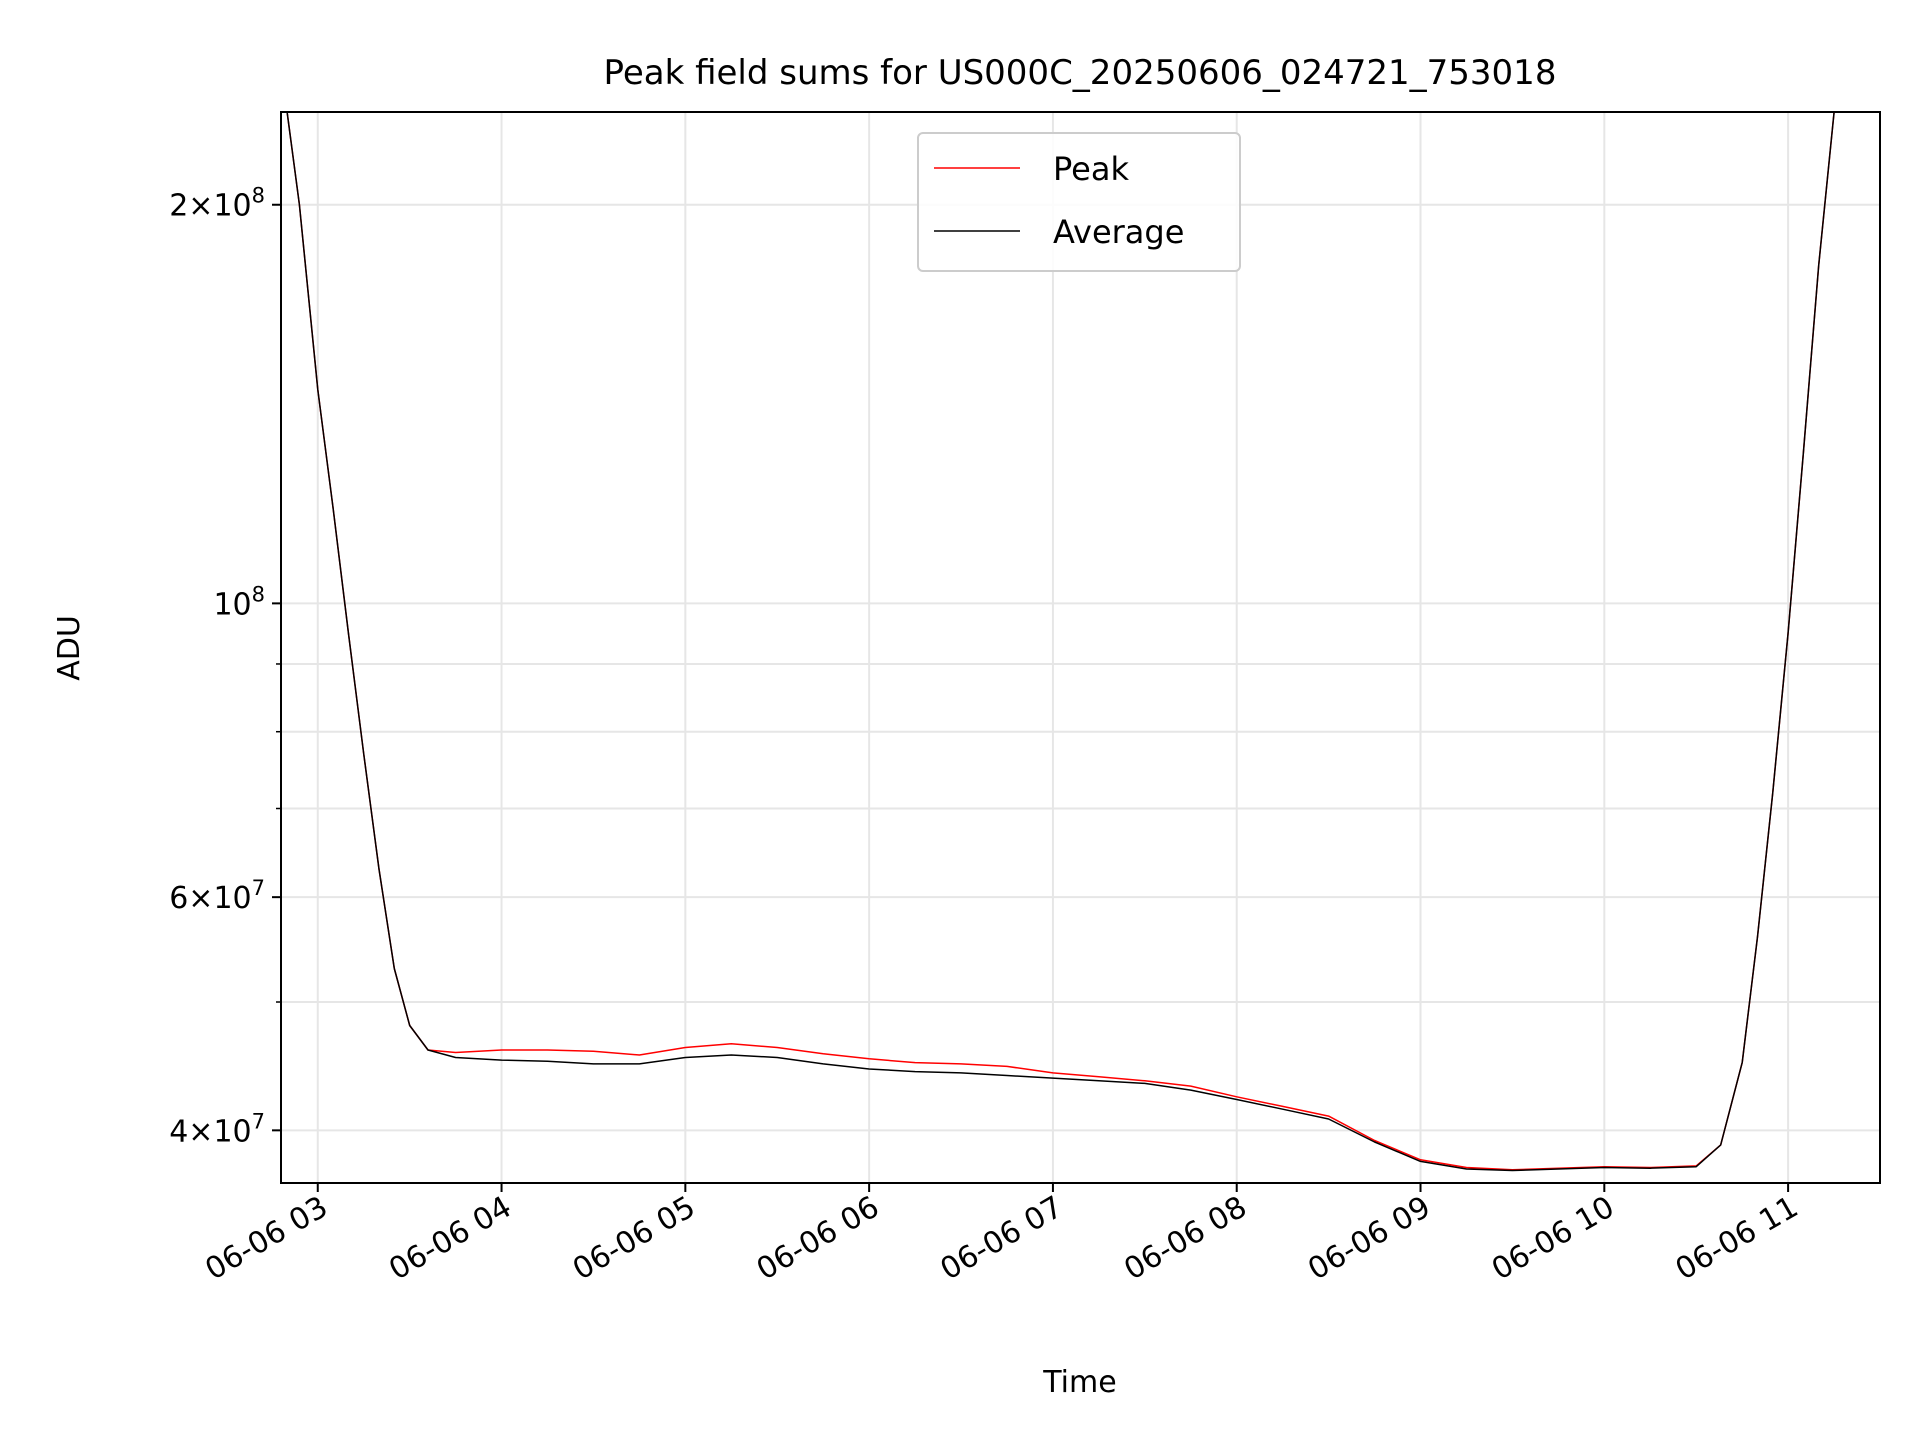  What do you see at coordinates (1079, 1382) in the screenshot?
I see `x-axis-label: Time` at bounding box center [1079, 1382].